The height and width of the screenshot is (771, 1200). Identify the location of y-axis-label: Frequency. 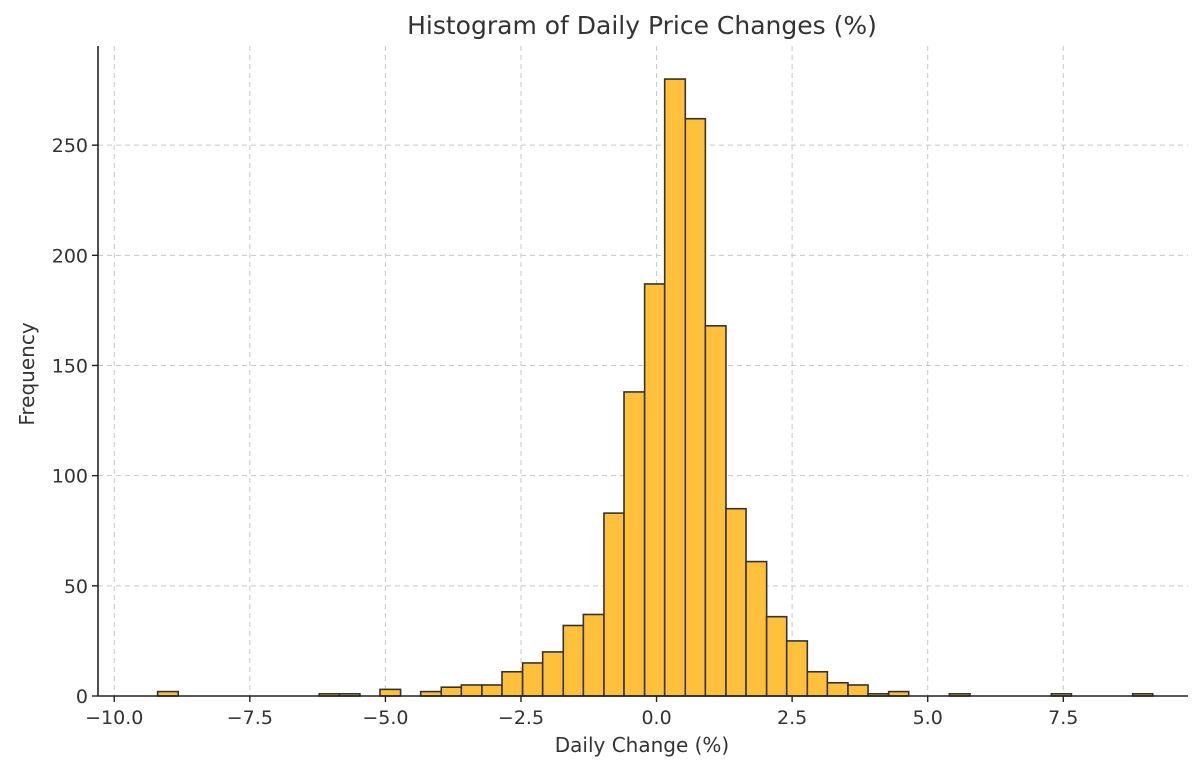
(27, 373).